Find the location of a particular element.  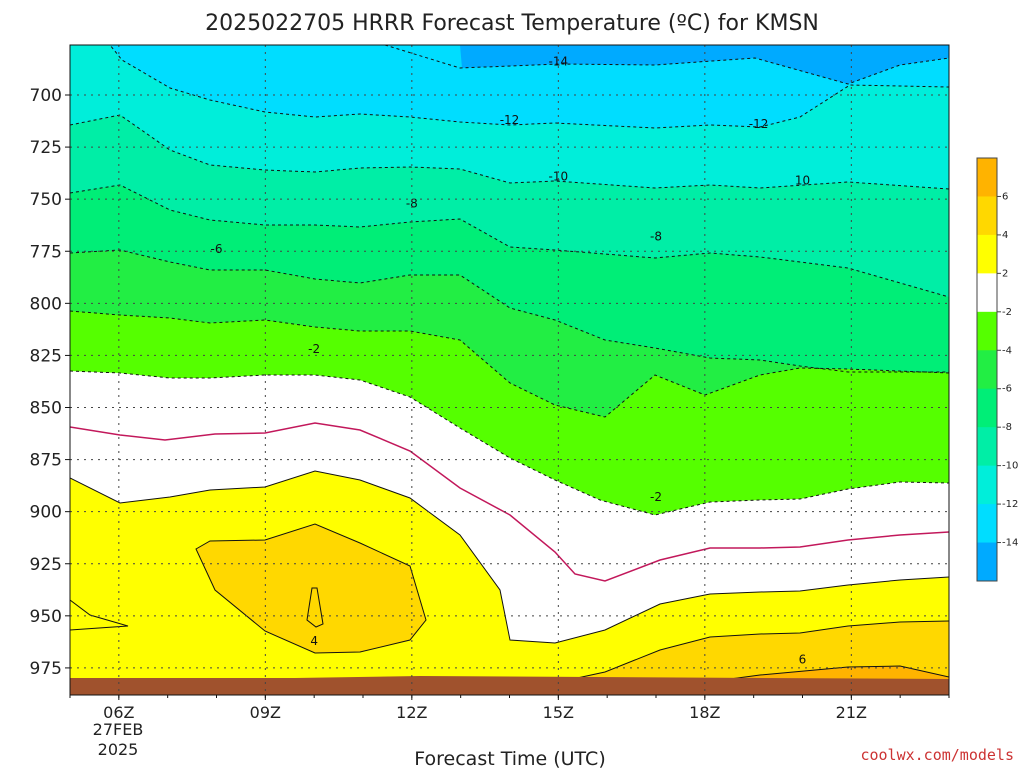

svg-text: 4 is located at coordinates (314, 641).